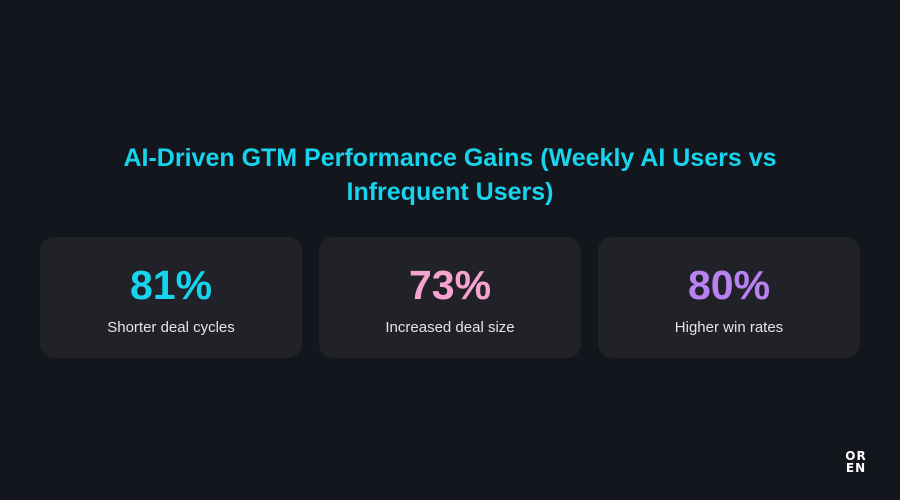 Image resolution: width=900 pixels, height=500 pixels. What do you see at coordinates (450, 285) in the screenshot?
I see `stat-value: 73%` at bounding box center [450, 285].